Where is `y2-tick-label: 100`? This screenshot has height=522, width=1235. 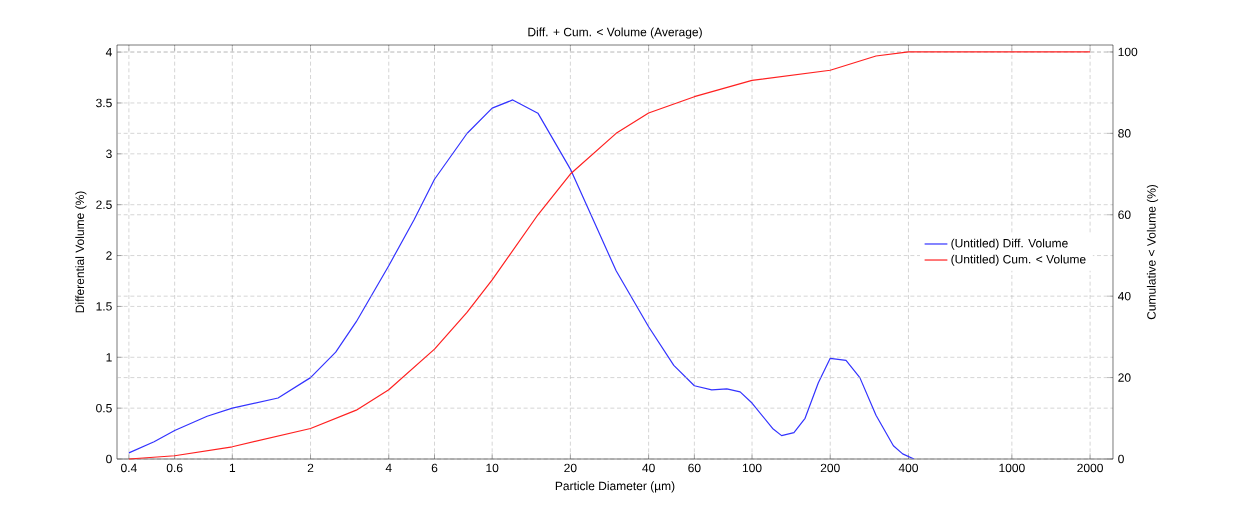
y2-tick-label: 100 is located at coordinates (1128, 52).